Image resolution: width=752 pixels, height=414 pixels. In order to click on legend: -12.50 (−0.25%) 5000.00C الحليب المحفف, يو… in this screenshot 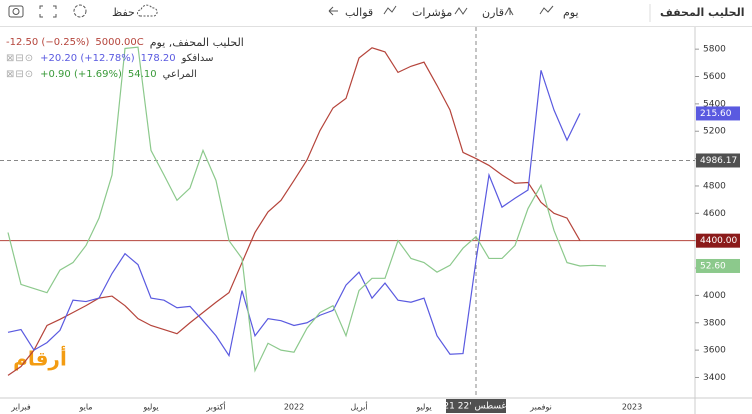, I will do `click(125, 58)`.